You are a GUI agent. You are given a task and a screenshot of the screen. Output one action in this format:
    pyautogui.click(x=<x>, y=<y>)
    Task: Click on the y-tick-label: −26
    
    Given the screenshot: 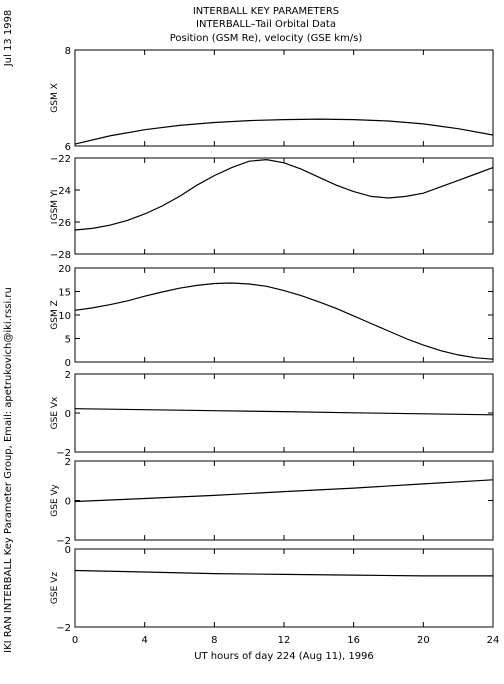 What is the action you would take?
    pyautogui.click(x=60, y=223)
    